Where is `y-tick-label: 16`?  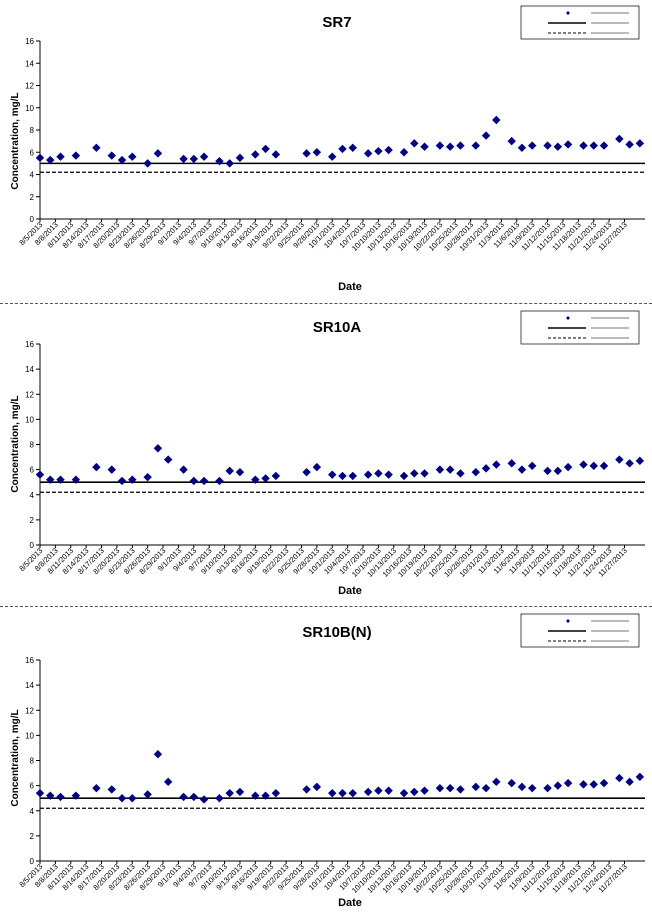
y-tick-label: 16 is located at coordinates (29, 41).